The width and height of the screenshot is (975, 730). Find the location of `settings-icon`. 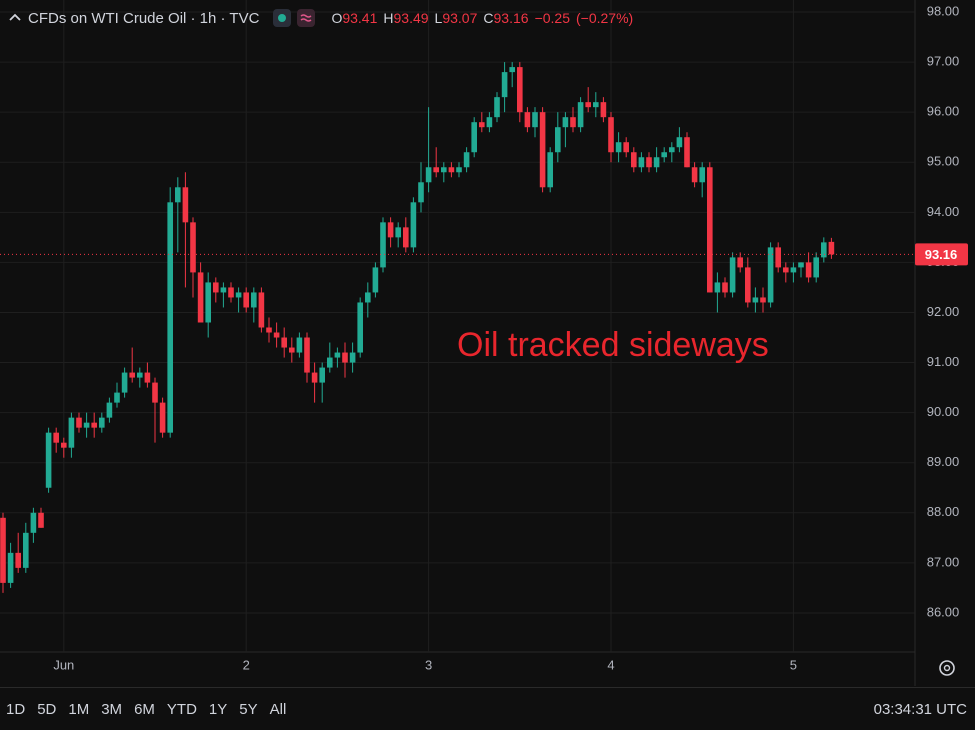

settings-icon is located at coordinates (947, 668).